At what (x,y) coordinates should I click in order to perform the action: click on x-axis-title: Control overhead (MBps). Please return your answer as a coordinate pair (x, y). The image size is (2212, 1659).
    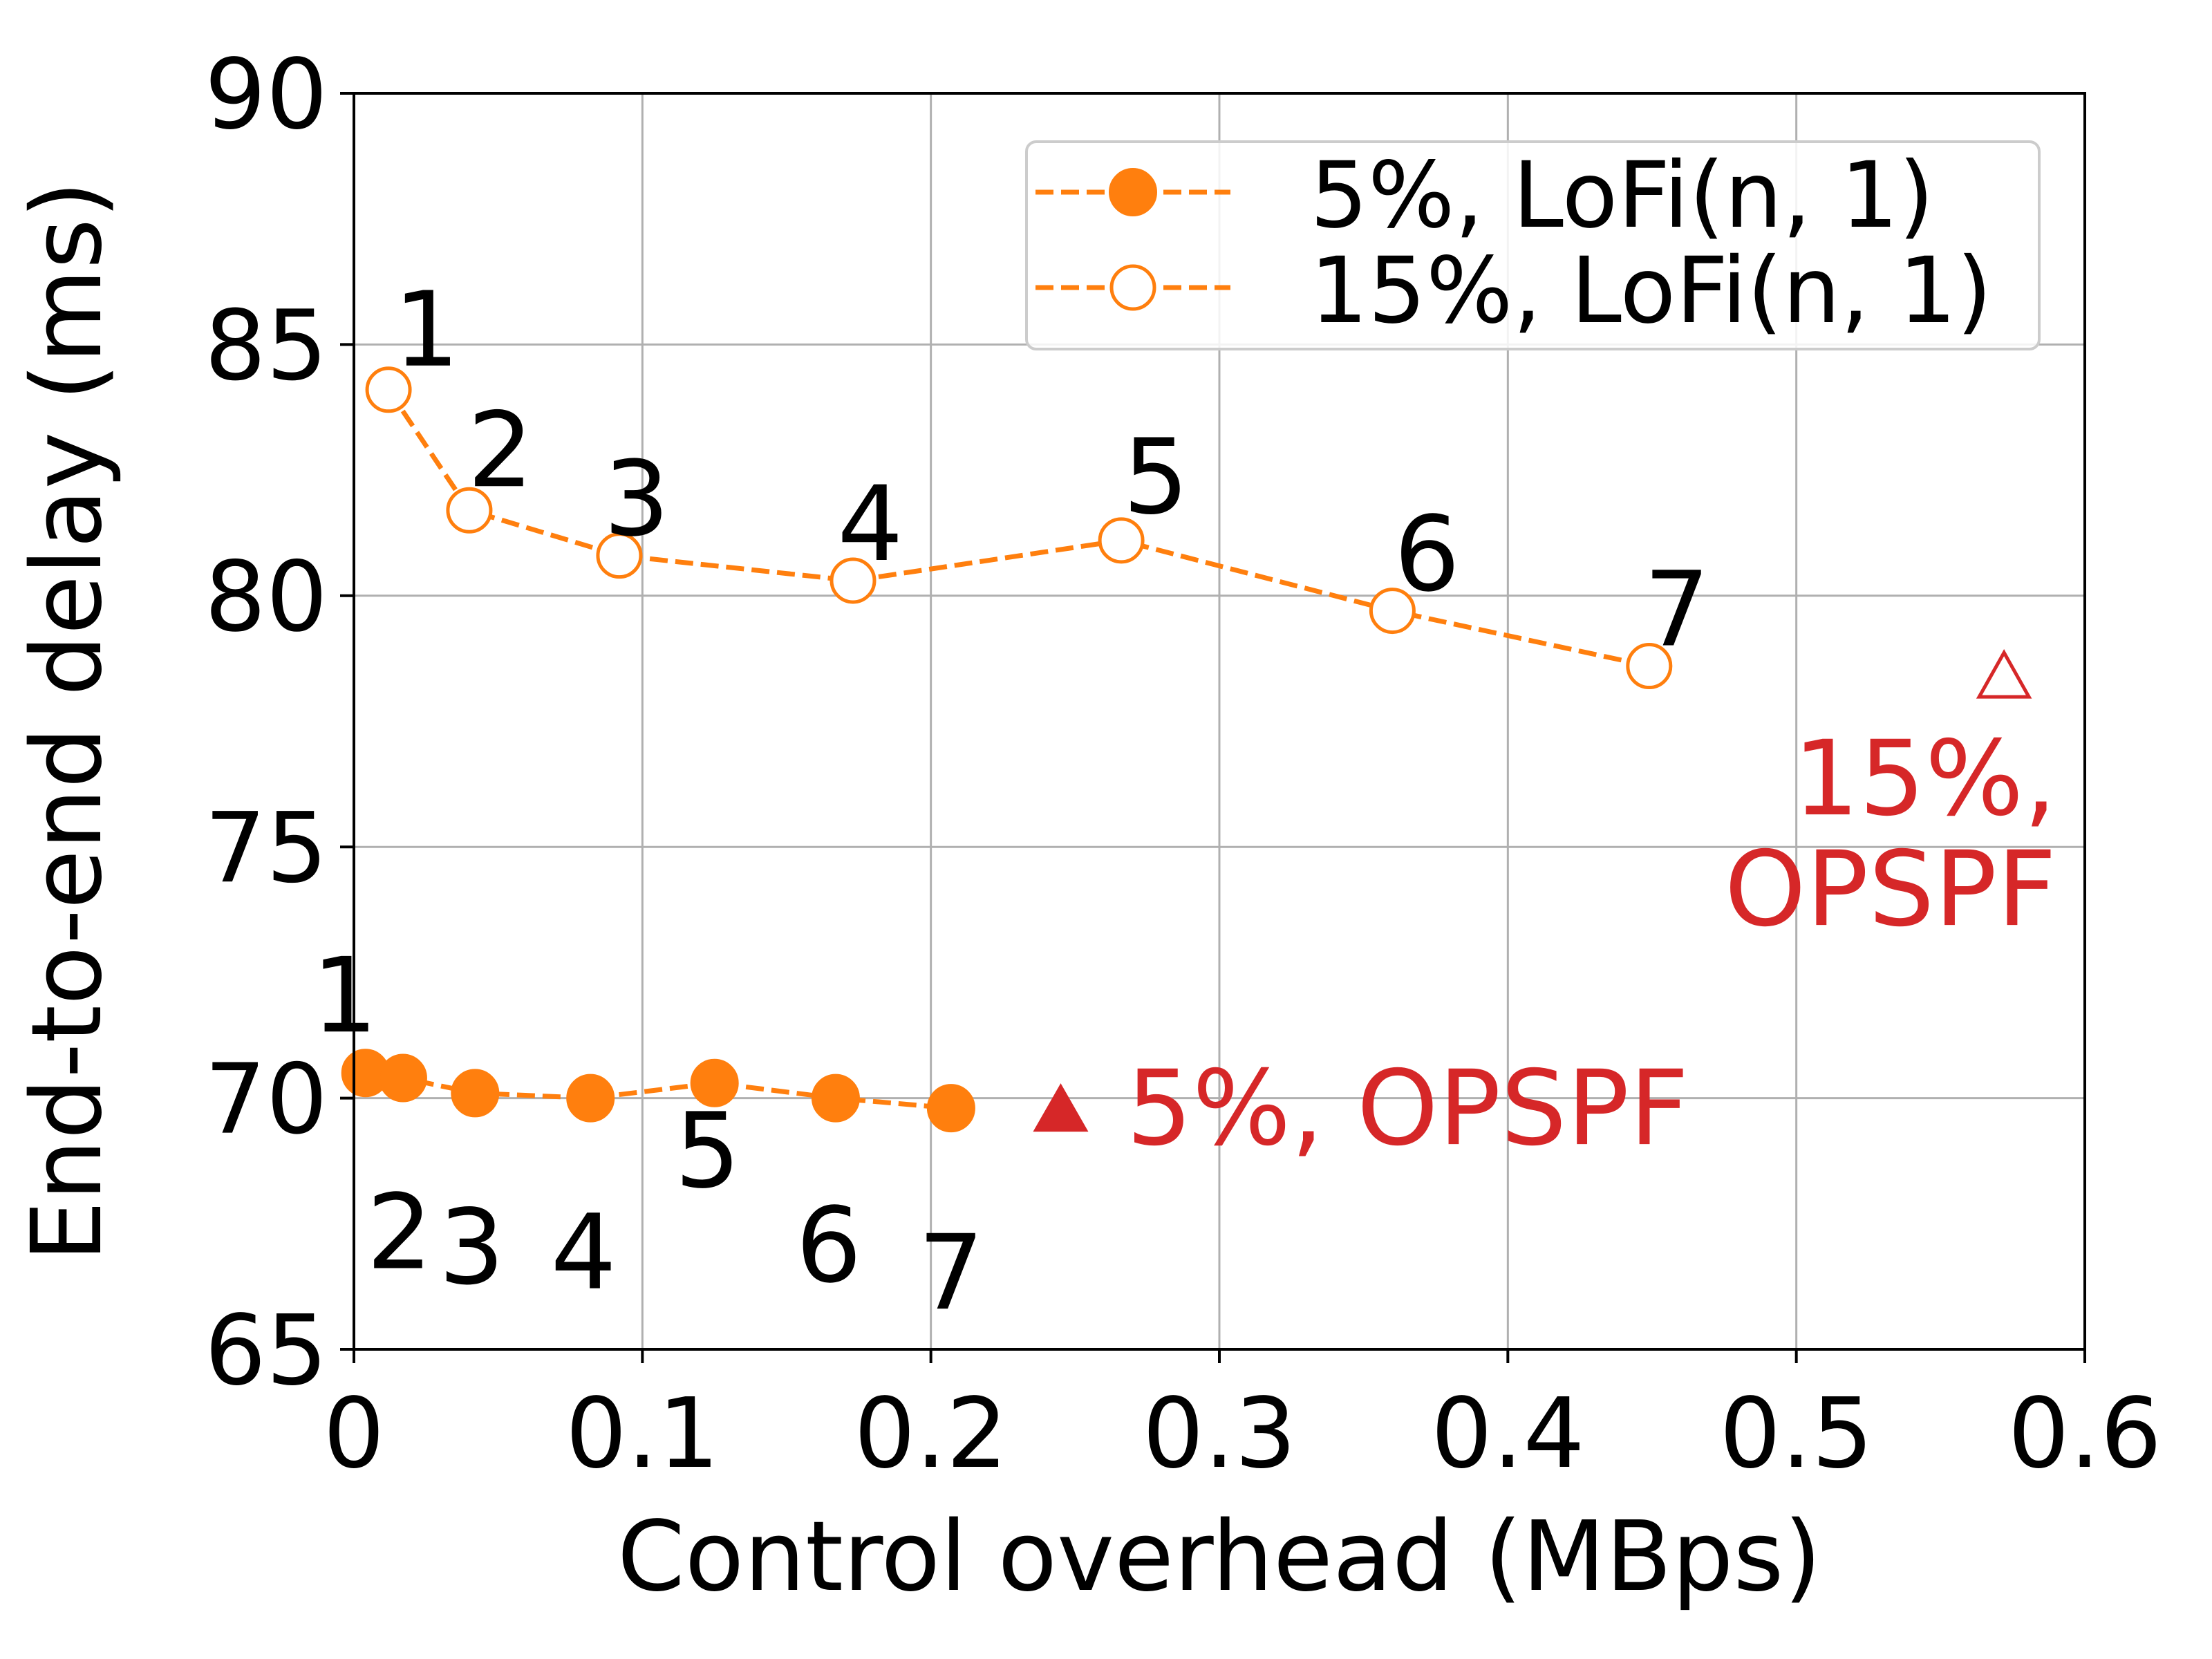
    Looking at the image, I should click on (1219, 1557).